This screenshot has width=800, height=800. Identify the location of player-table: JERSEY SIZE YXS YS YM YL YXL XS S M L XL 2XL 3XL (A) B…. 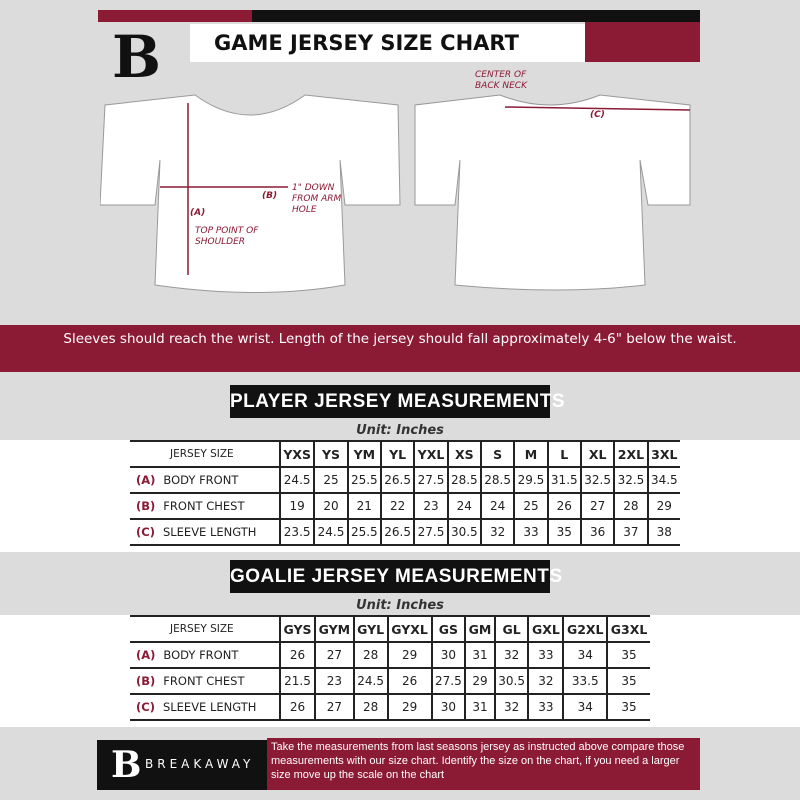
(405, 493).